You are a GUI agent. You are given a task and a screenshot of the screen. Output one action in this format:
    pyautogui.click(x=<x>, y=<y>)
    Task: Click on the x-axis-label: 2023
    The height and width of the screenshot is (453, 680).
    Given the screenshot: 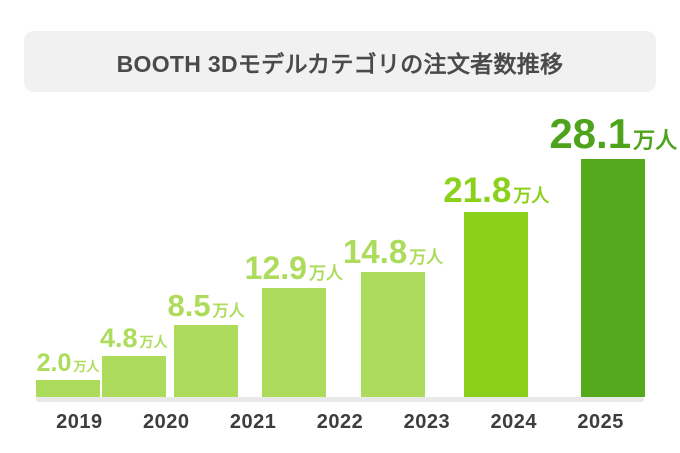 What is the action you would take?
    pyautogui.click(x=427, y=422)
    